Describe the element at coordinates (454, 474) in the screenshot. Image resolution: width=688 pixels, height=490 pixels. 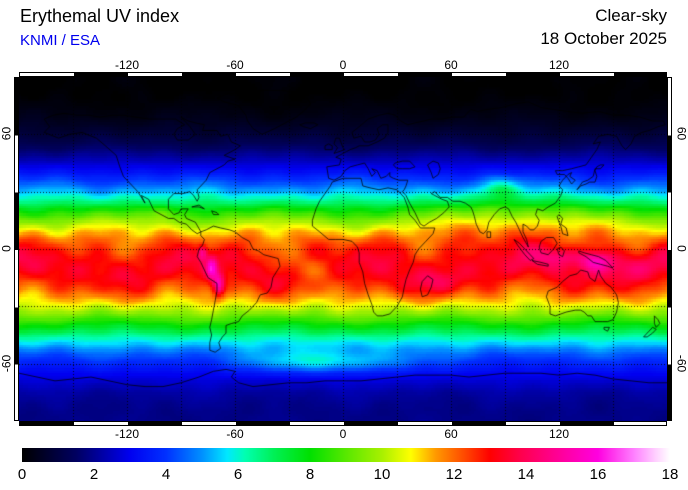
I see `colorbar-tick-label: 12` at that location.